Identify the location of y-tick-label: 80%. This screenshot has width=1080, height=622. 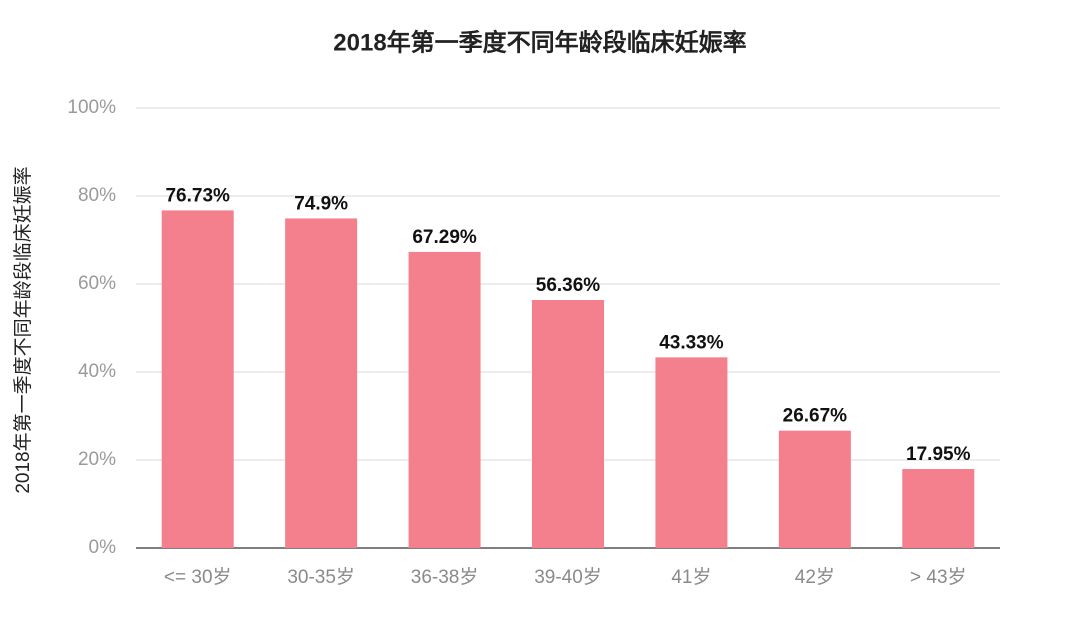
(97, 195).